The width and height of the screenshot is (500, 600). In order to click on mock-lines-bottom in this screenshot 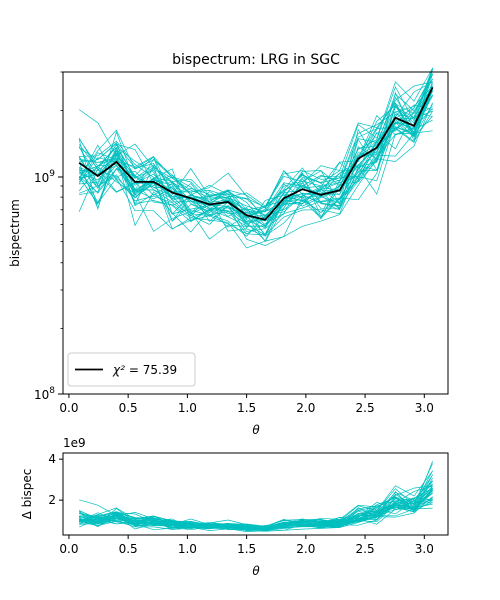, I will do `click(255, 496)`.